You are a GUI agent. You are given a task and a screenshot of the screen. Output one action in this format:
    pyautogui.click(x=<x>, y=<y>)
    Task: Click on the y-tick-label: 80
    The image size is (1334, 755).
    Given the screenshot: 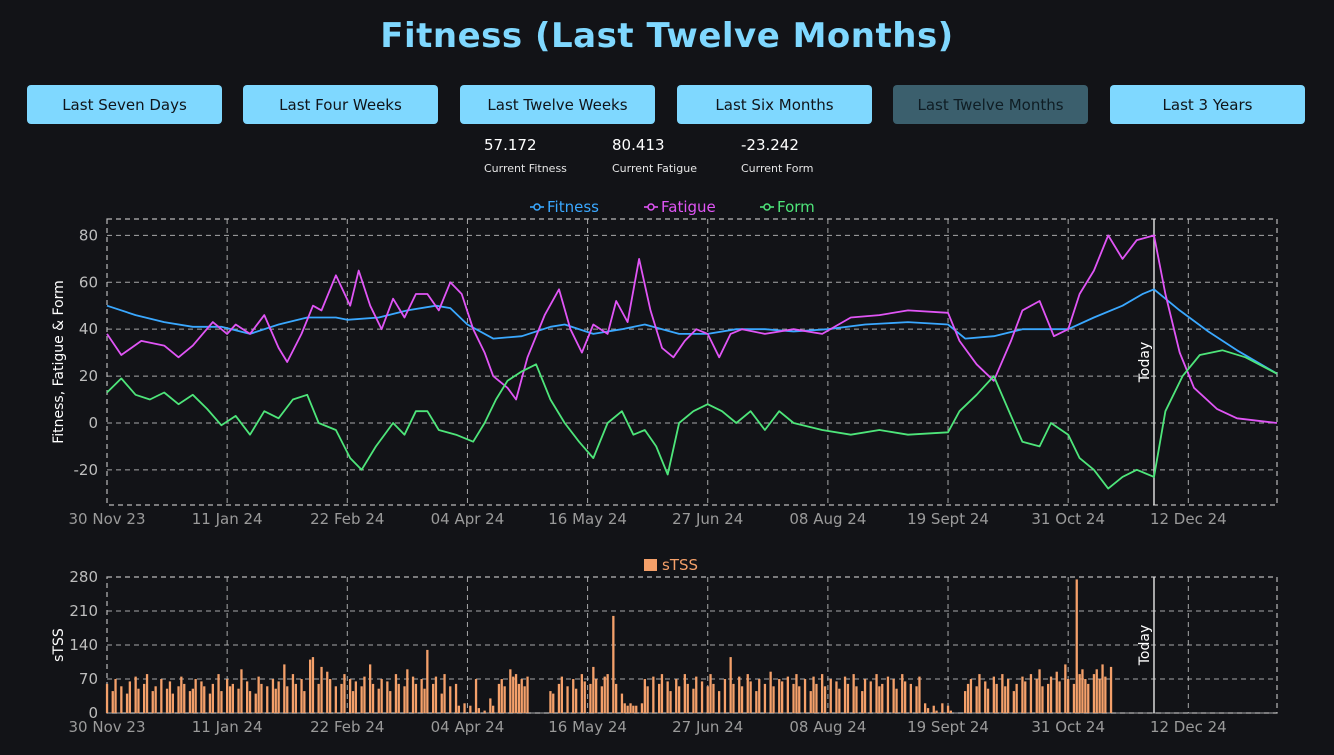 What is the action you would take?
    pyautogui.click(x=88, y=235)
    